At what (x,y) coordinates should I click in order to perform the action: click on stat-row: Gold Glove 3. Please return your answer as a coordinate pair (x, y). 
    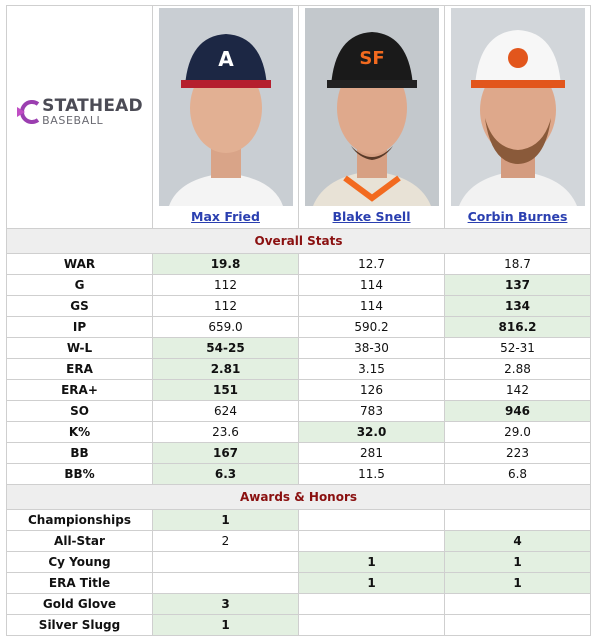
    Looking at the image, I should click on (298, 604).